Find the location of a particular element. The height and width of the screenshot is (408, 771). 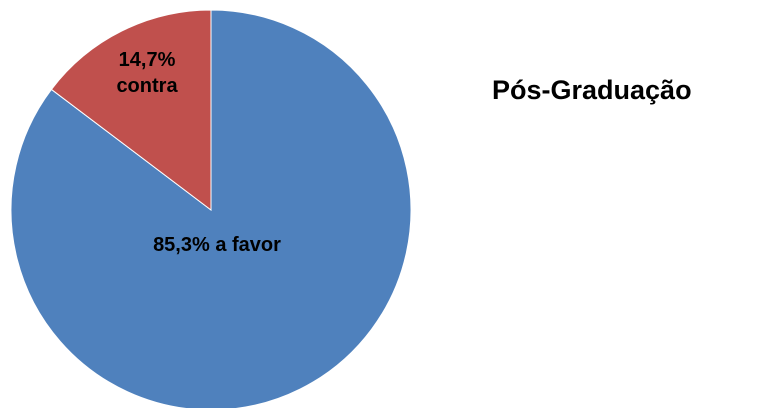

chart-title: Pós-Graduação is located at coordinates (592, 90).